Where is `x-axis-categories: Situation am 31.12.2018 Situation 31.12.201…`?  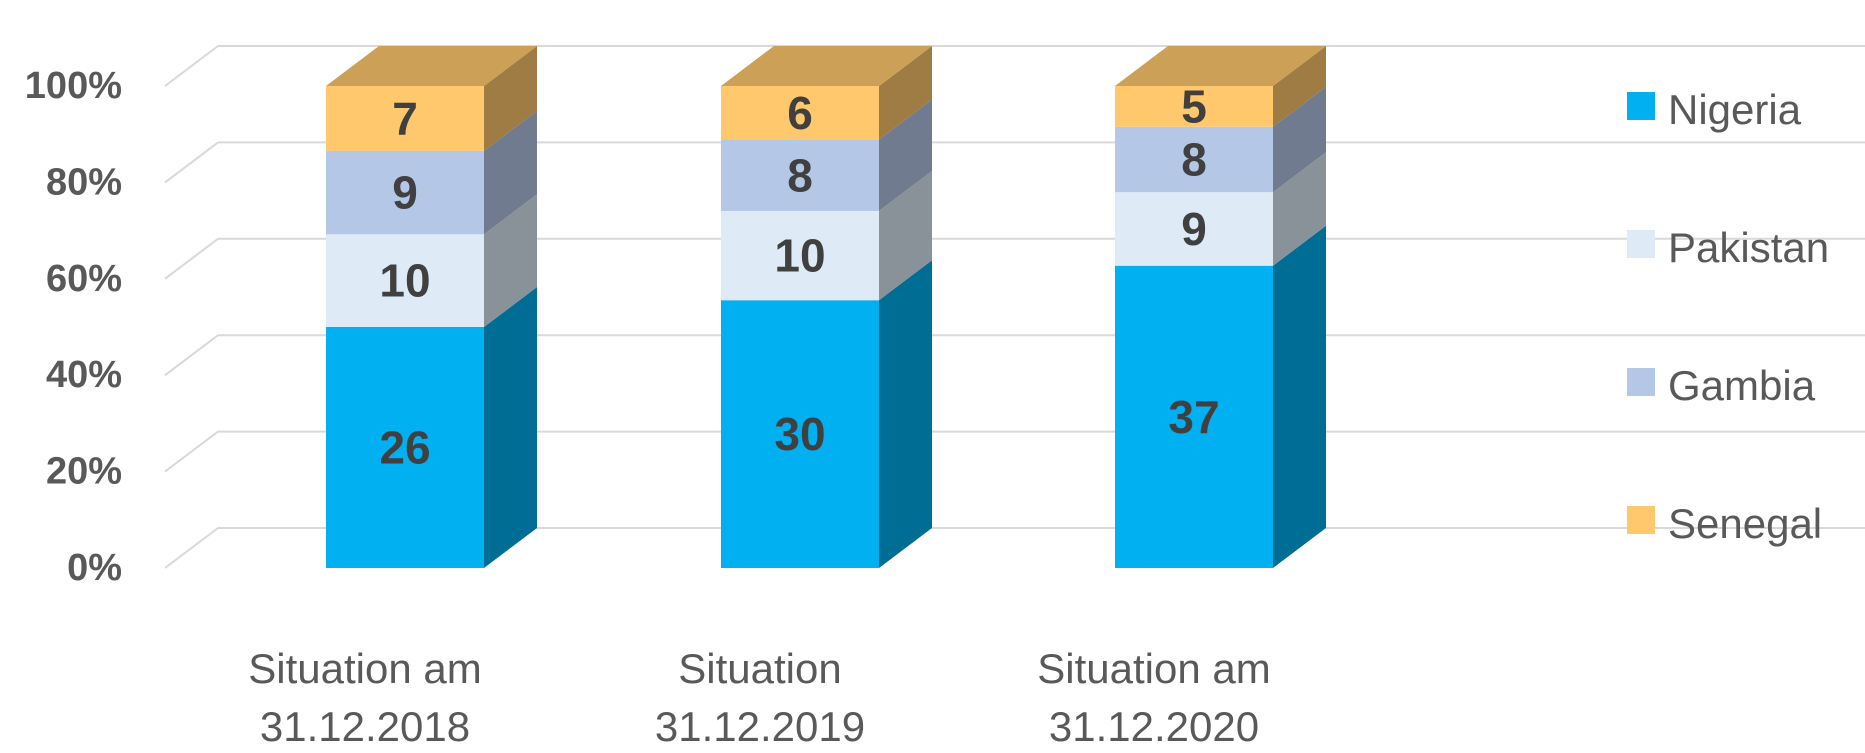 x-axis-categories: Situation am 31.12.2018 Situation 31.12.201… is located at coordinates (759, 697).